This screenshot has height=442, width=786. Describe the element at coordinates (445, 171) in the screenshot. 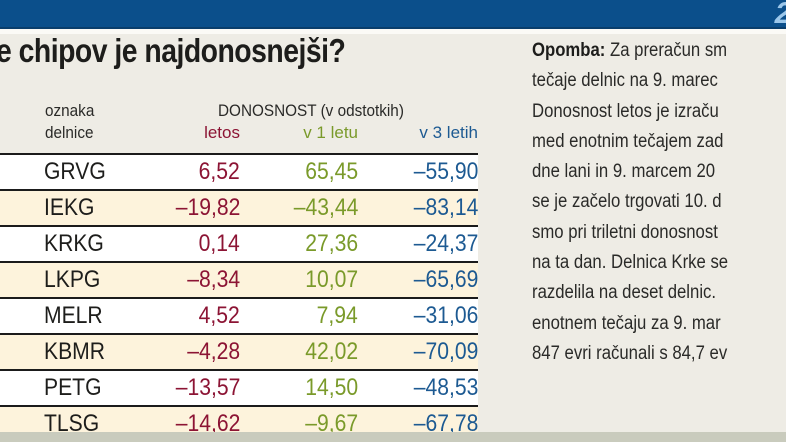

I see `return-3-years: –55,90` at that location.